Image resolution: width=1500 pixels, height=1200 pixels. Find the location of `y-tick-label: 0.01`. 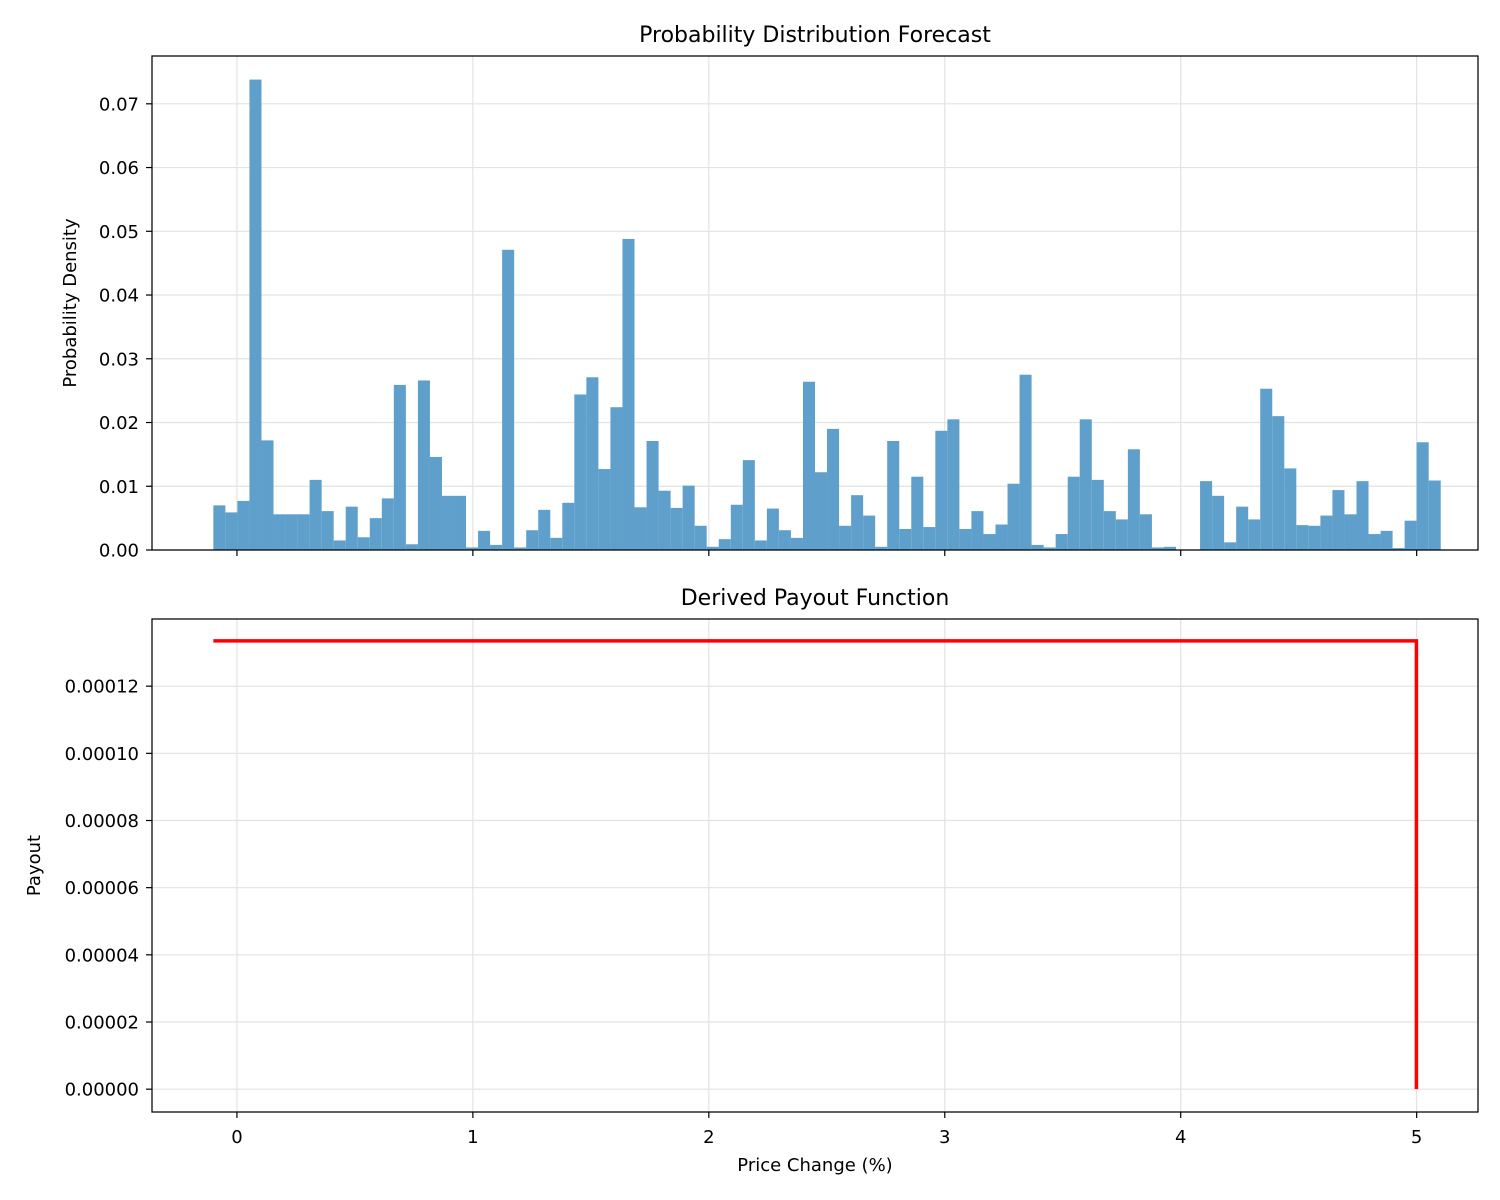

y-tick-label: 0.01 is located at coordinates (119, 487).